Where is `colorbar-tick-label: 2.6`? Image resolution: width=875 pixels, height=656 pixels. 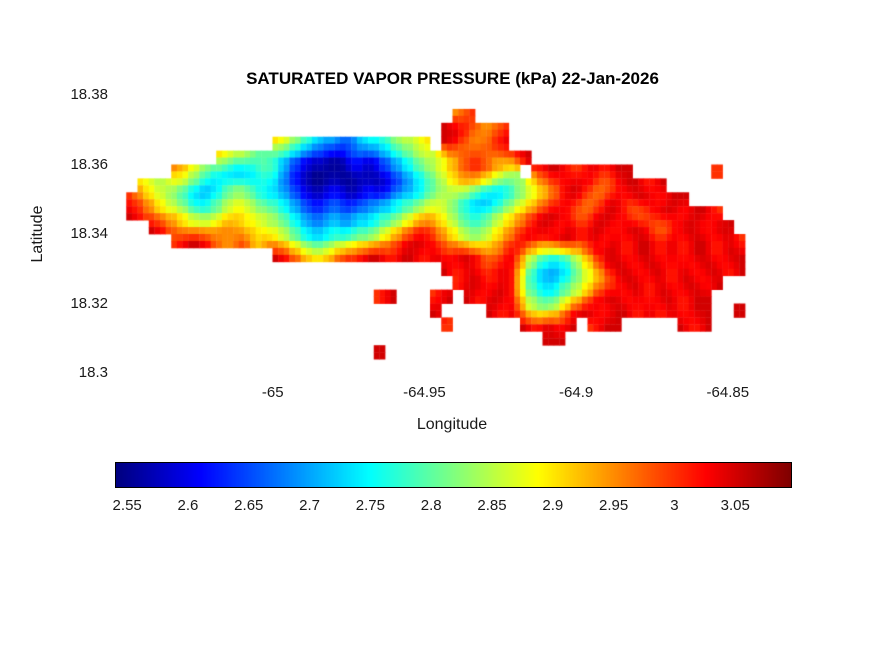 colorbar-tick-label: 2.6 is located at coordinates (188, 505).